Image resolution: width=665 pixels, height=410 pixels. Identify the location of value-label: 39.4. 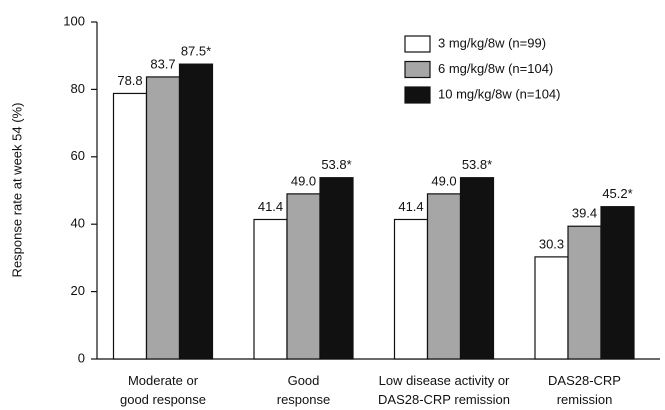
(584, 213).